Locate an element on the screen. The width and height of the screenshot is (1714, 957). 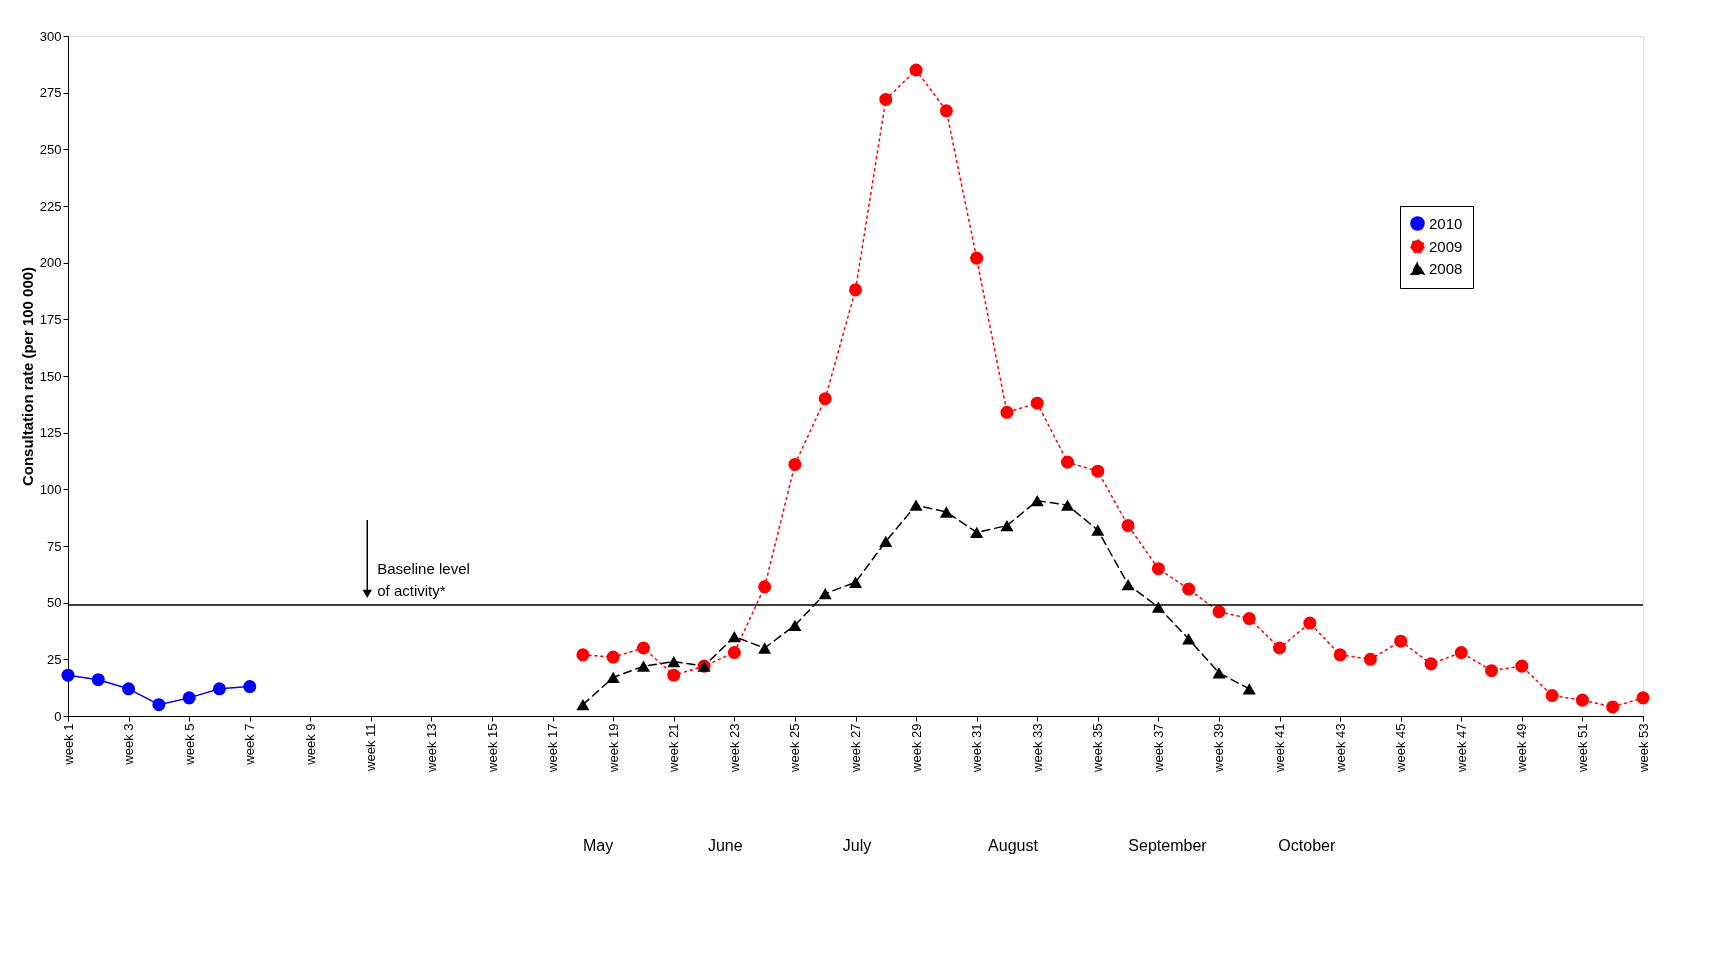
x-tick-label: week 1 is located at coordinates (68, 744).